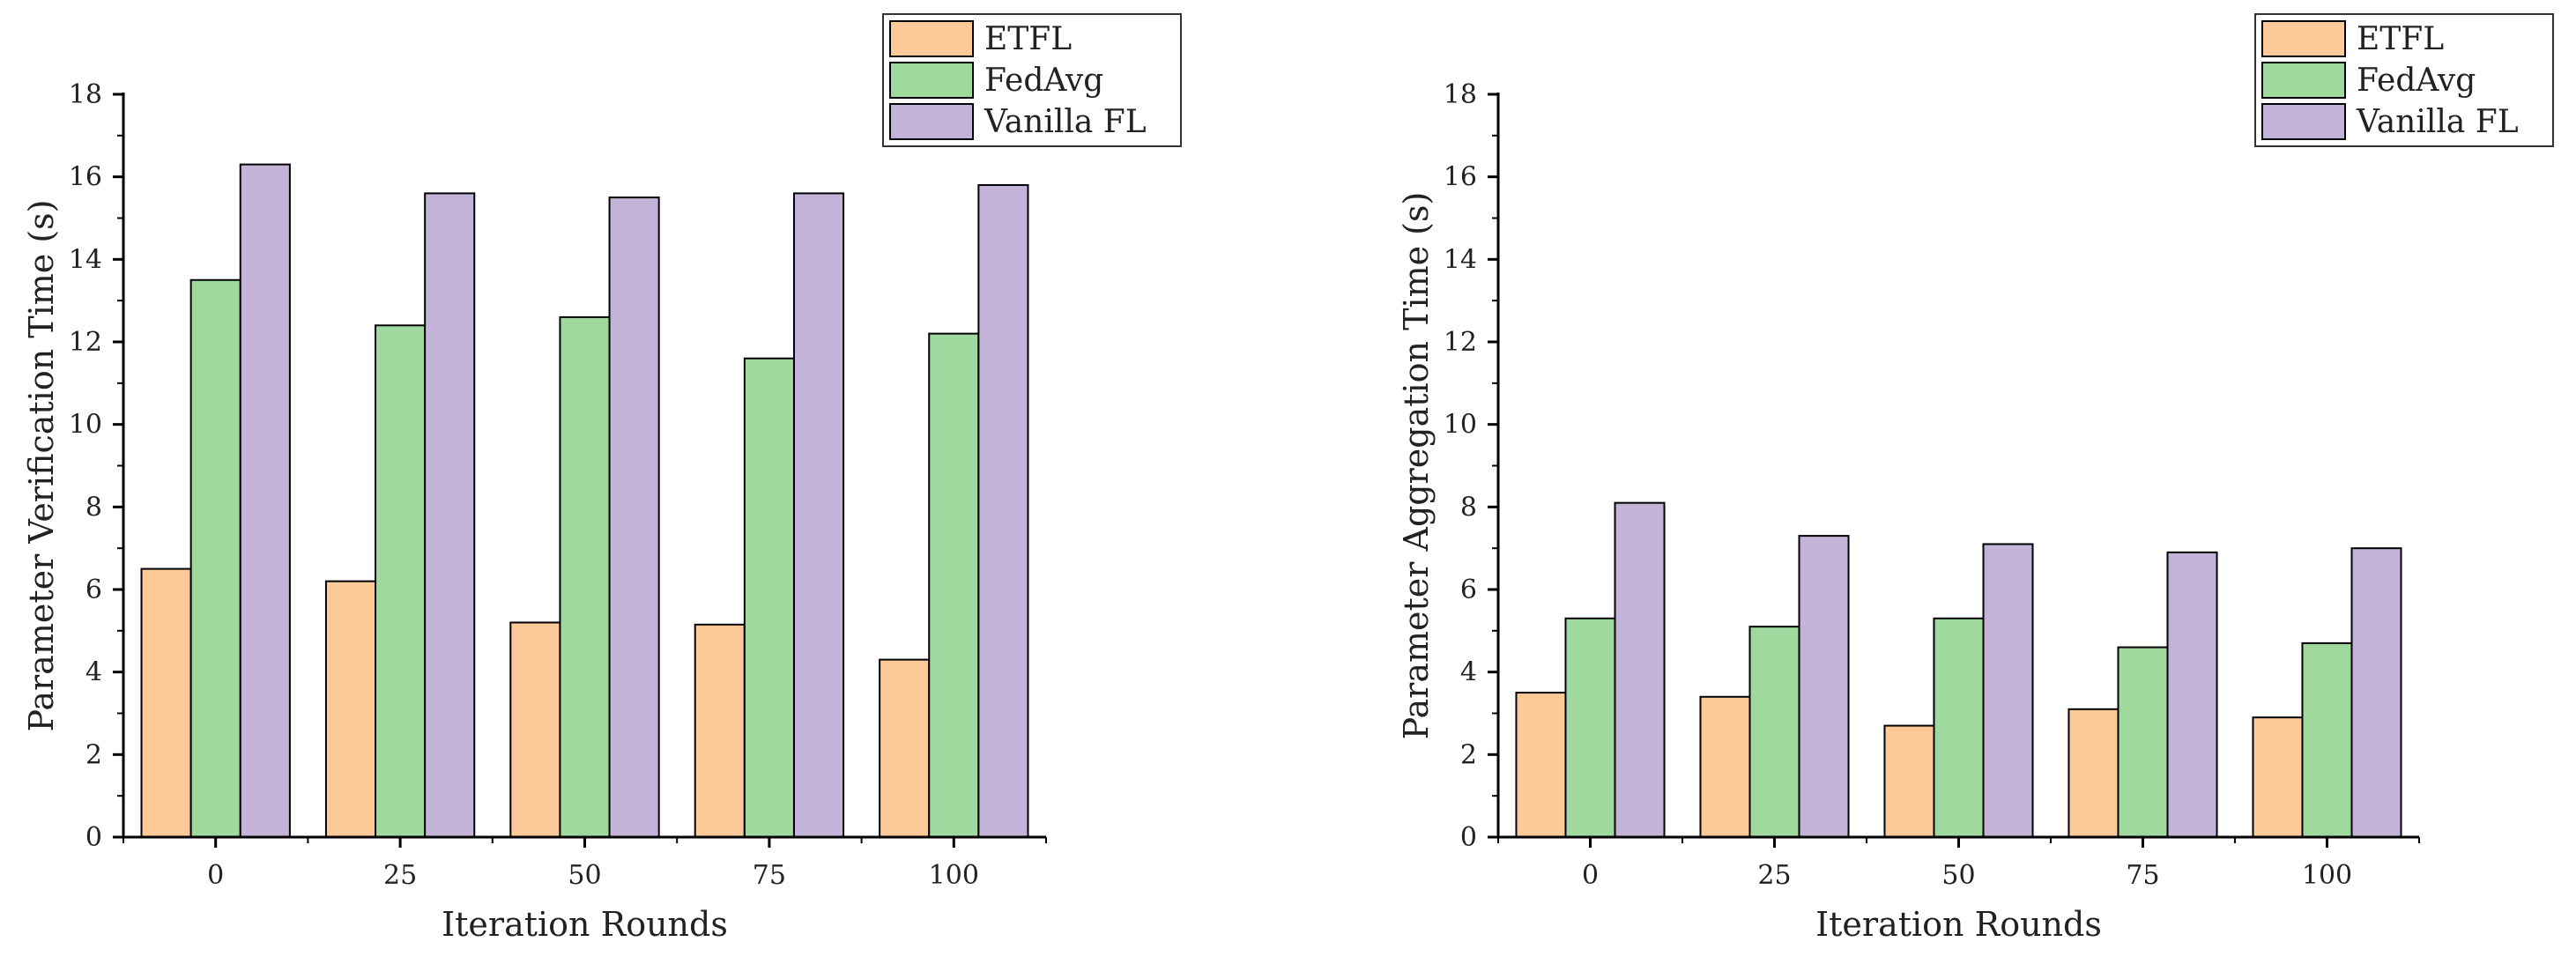 This screenshot has width=2576, height=964. What do you see at coordinates (41, 465) in the screenshot?
I see `y-axis-title: Parameter Verification Time (s)` at bounding box center [41, 465].